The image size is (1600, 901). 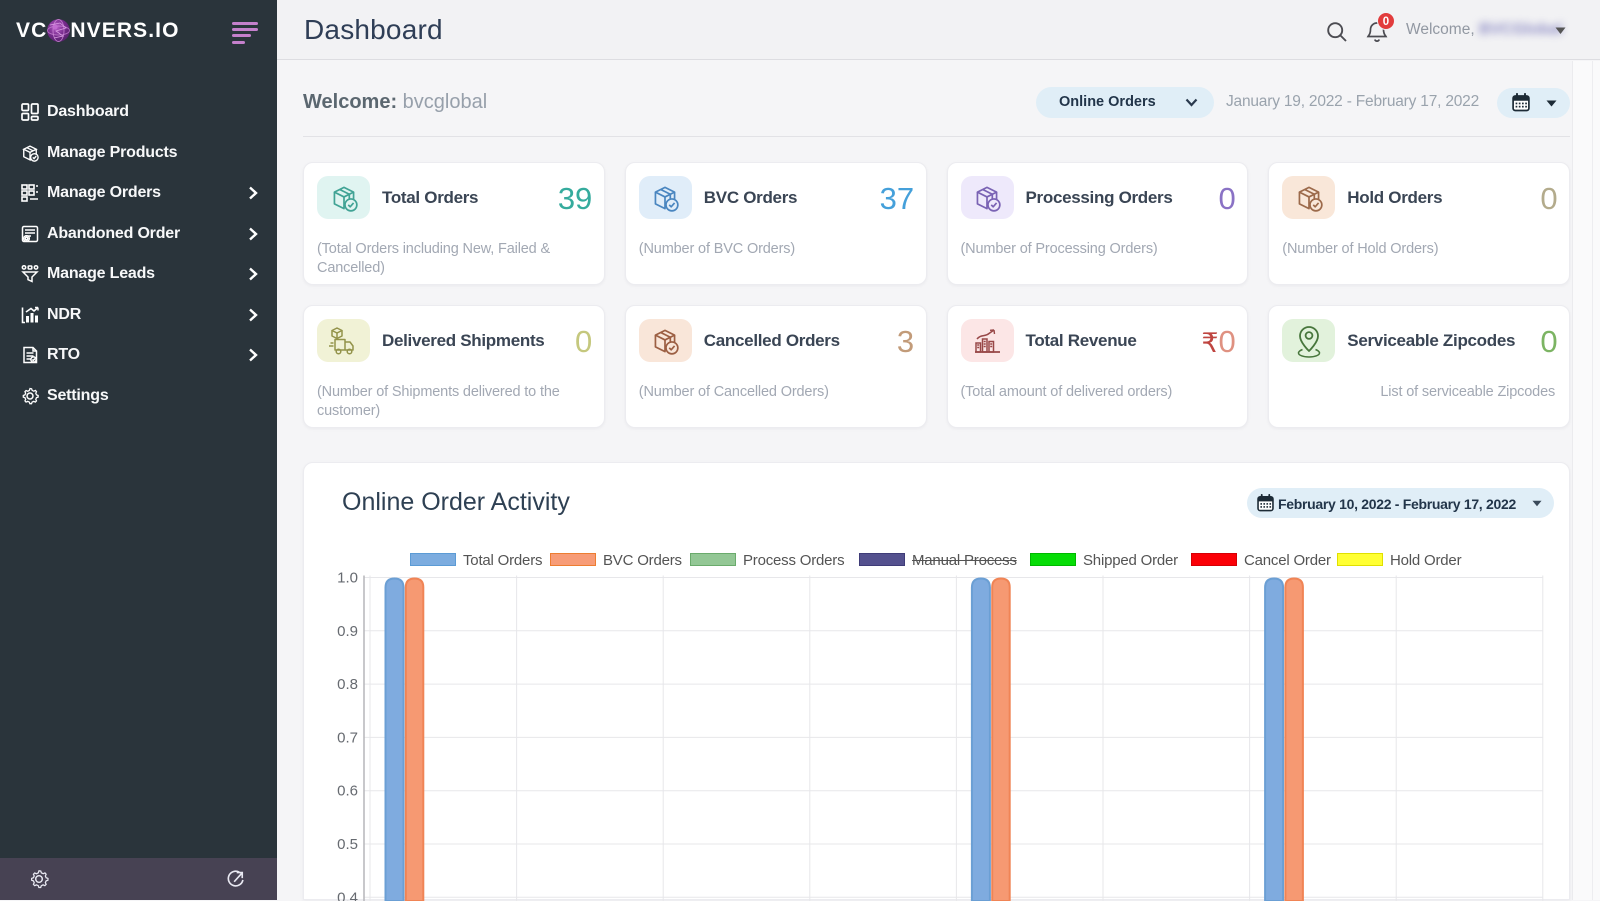 What do you see at coordinates (347, 737) in the screenshot?
I see `svg-text: 0.7` at bounding box center [347, 737].